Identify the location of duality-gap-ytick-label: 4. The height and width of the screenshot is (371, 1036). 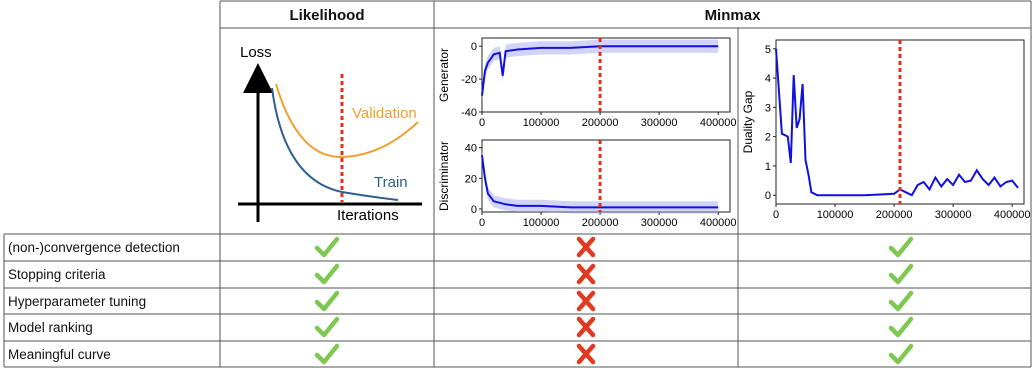
(768, 79).